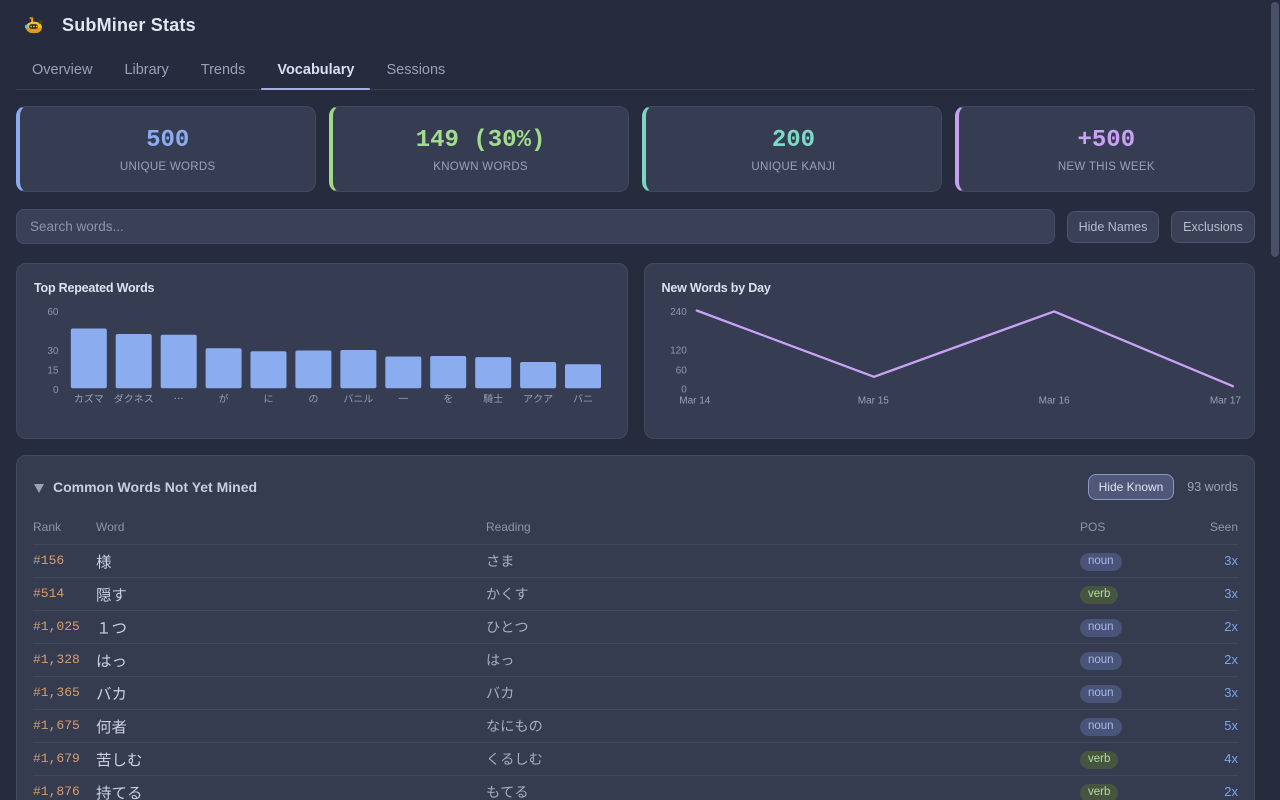  Describe the element at coordinates (678, 351) in the screenshot. I see `svg-text: 120` at that location.